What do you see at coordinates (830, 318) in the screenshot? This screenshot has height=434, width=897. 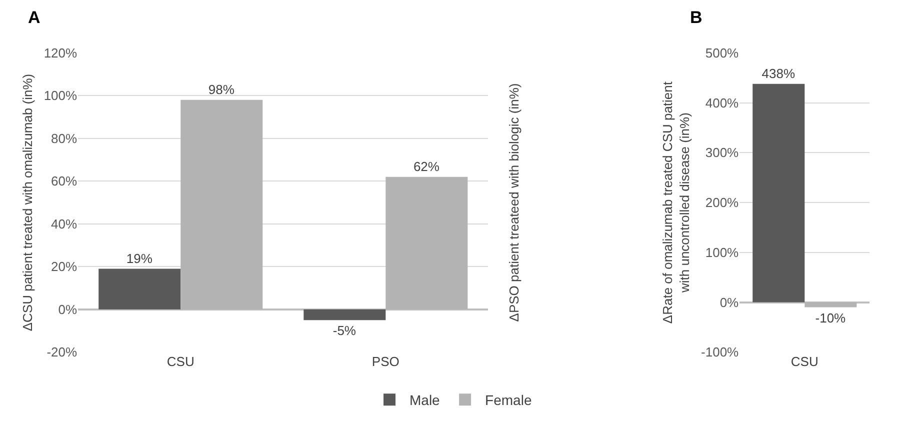 I see `data-label: -10%` at bounding box center [830, 318].